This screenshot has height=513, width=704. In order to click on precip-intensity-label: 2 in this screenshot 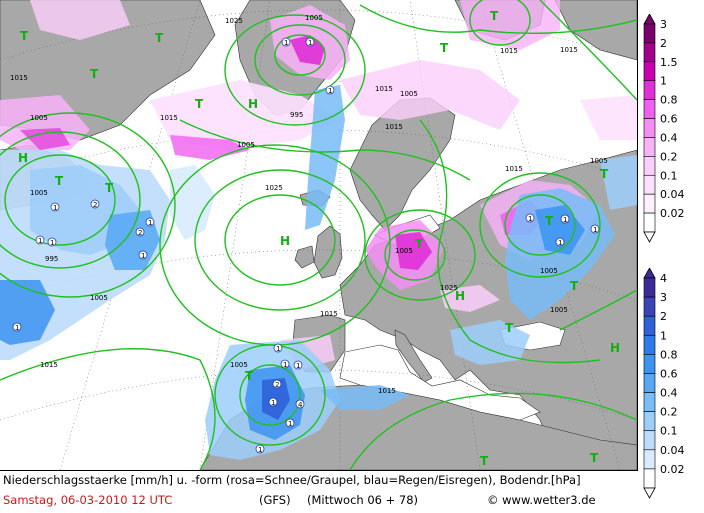, I will do `click(140, 233)`.